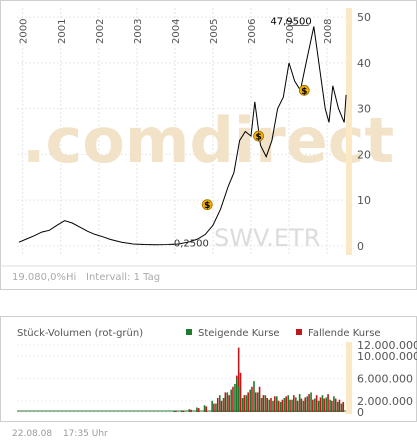  I want to click on legend-rising-label: Steigende Kurse, so click(239, 333).